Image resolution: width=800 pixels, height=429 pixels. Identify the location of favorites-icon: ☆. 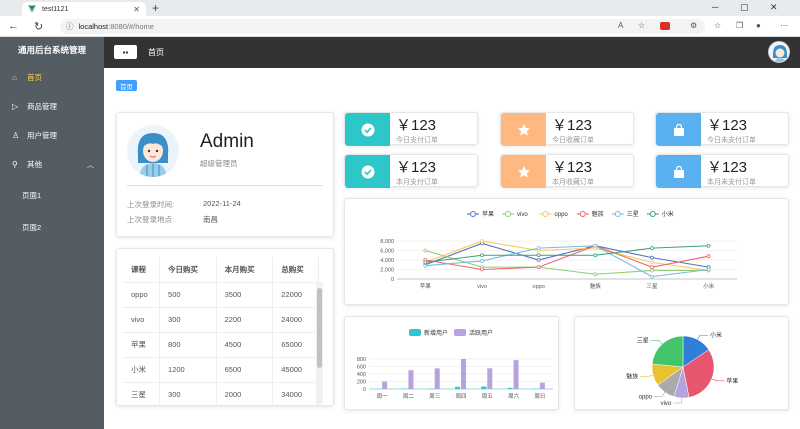
(718, 25).